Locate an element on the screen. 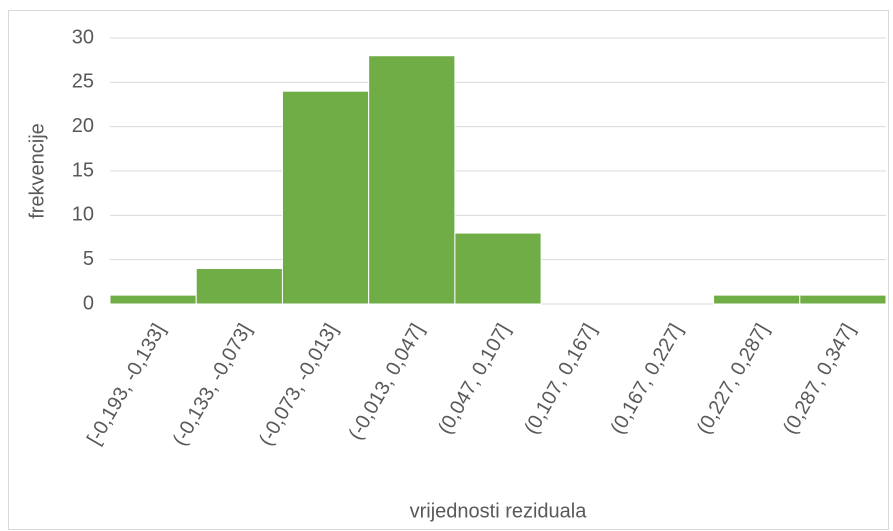 This screenshot has width=893, height=531. y-tick-label: 5 is located at coordinates (88, 259).